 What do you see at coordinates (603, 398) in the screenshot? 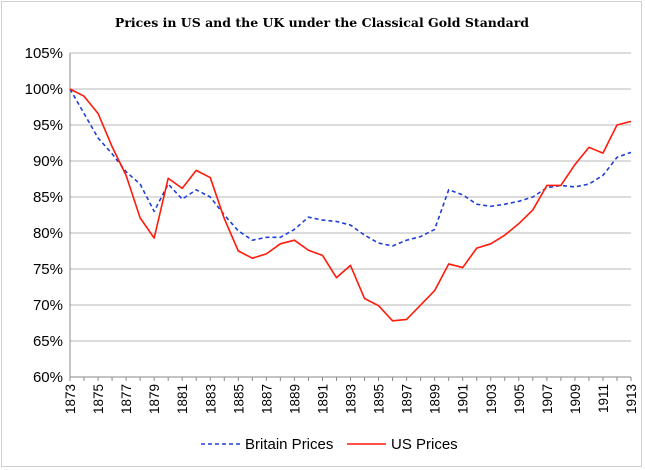
I see `x-tick-label: 1911` at bounding box center [603, 398].